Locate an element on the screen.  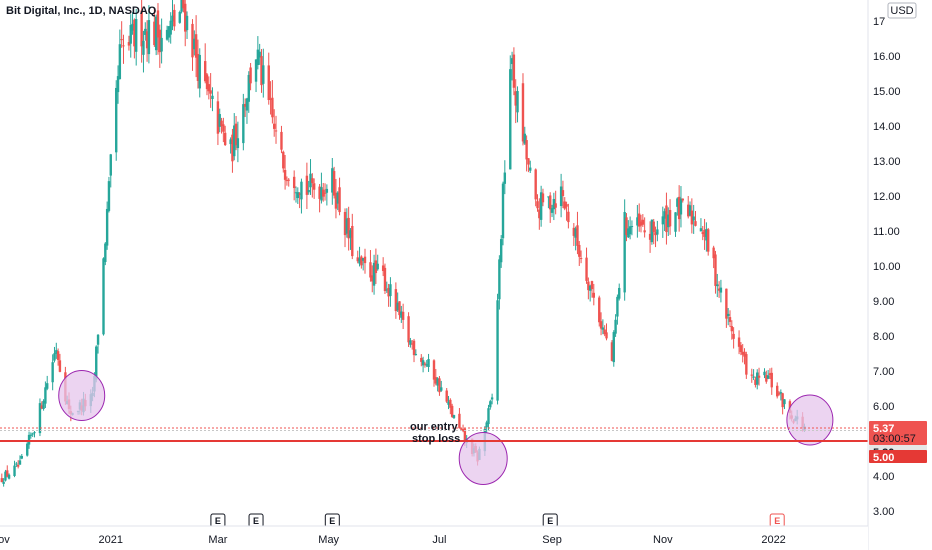
time-scale: Nov 2021 Mar May Jul Sep Nov 2022 is located at coordinates (393, 540).